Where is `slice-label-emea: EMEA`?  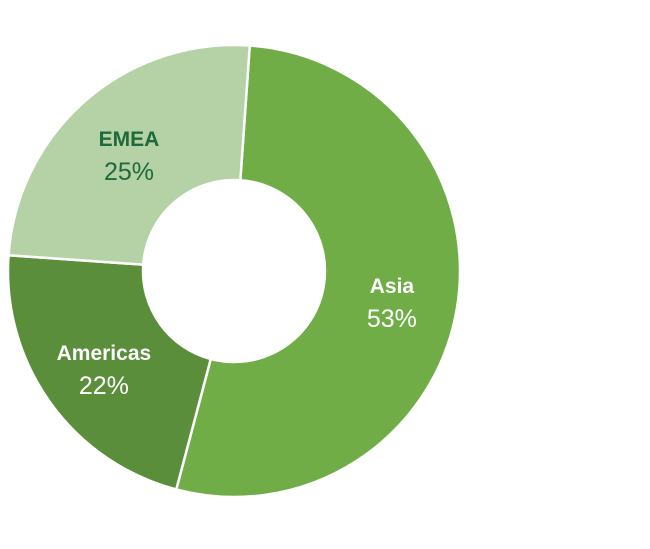 slice-label-emea: EMEA is located at coordinates (129, 139).